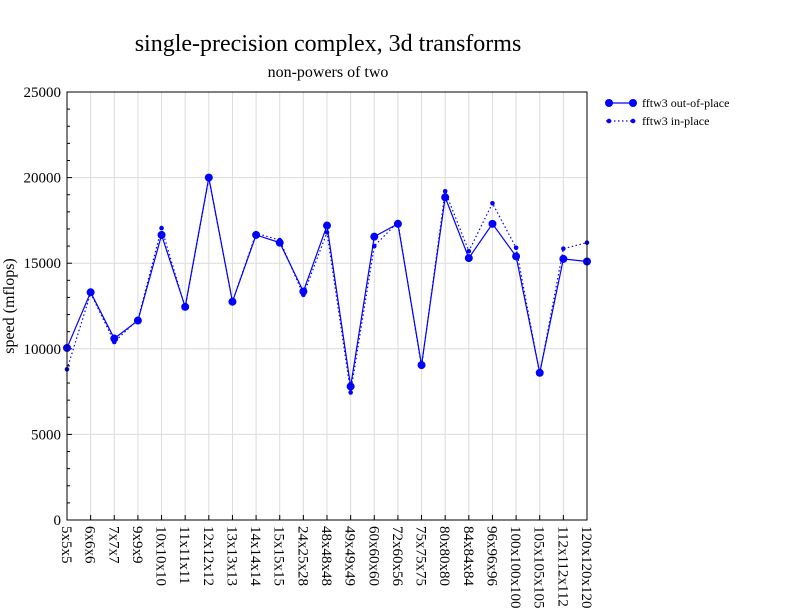 The height and width of the screenshot is (612, 792). I want to click on x-tick-label: 84x84x84, so click(468, 556).